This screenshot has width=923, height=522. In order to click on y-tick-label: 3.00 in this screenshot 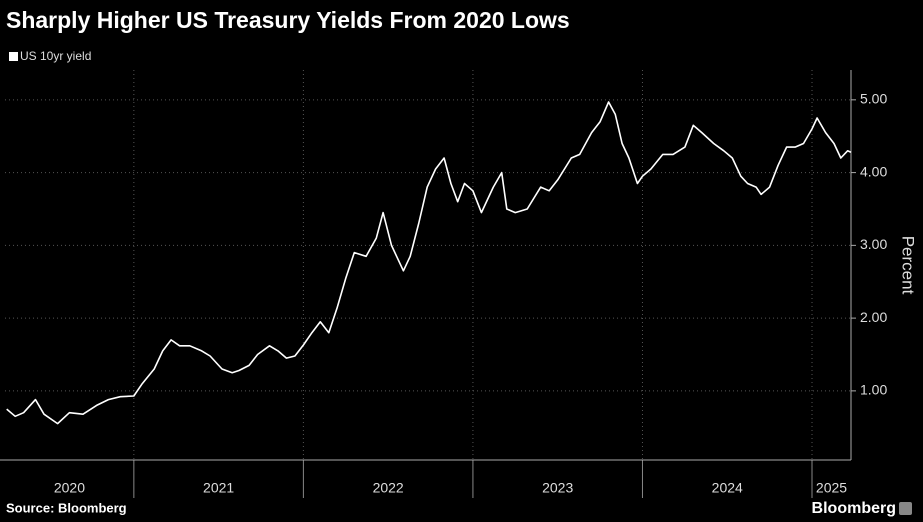, I will do `click(873, 244)`.